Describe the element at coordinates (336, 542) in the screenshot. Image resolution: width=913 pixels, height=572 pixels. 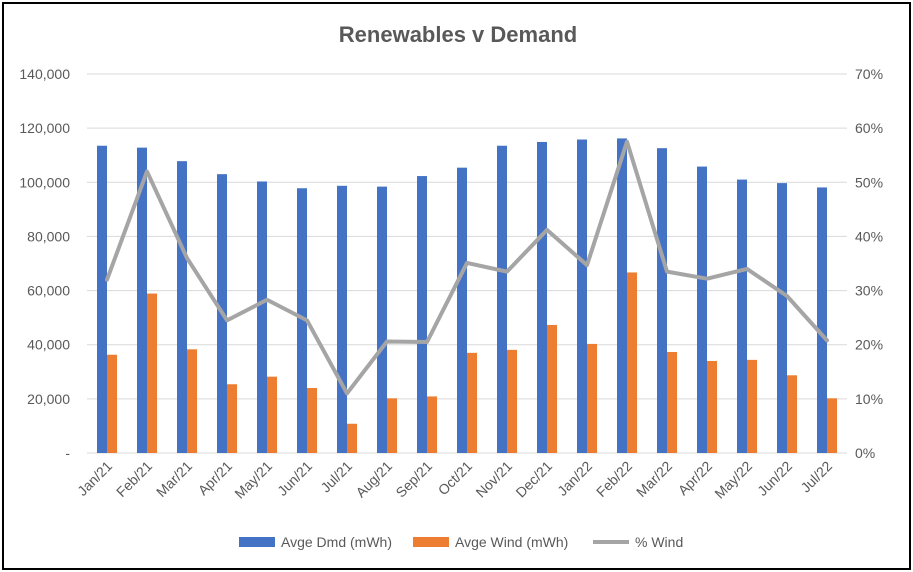
I see `legend-label: Avge Dmd (mWh)` at that location.